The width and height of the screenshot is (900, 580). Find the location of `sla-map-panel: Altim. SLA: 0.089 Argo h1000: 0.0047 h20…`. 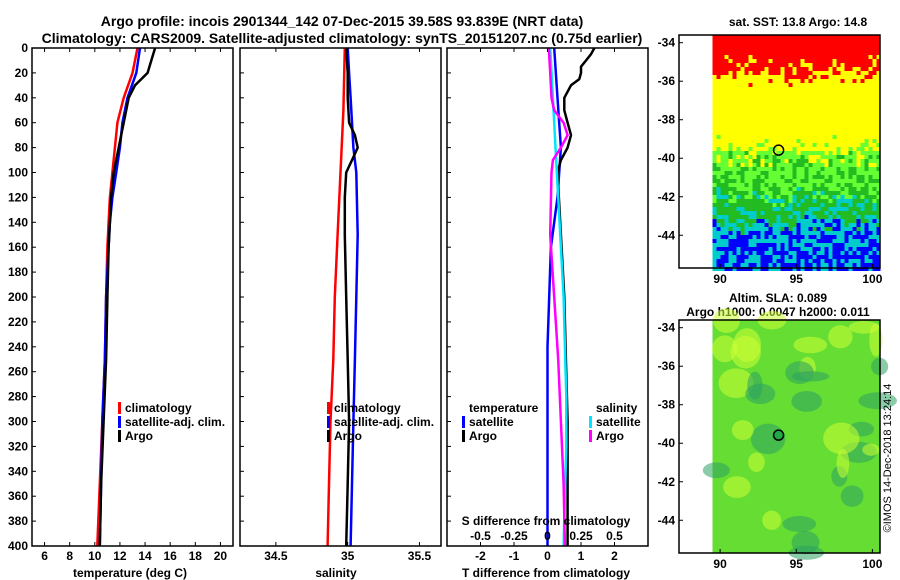

sla-map-panel: Altim. SLA: 0.089 Argo h1000: 0.0047 h20… is located at coordinates (777, 431).